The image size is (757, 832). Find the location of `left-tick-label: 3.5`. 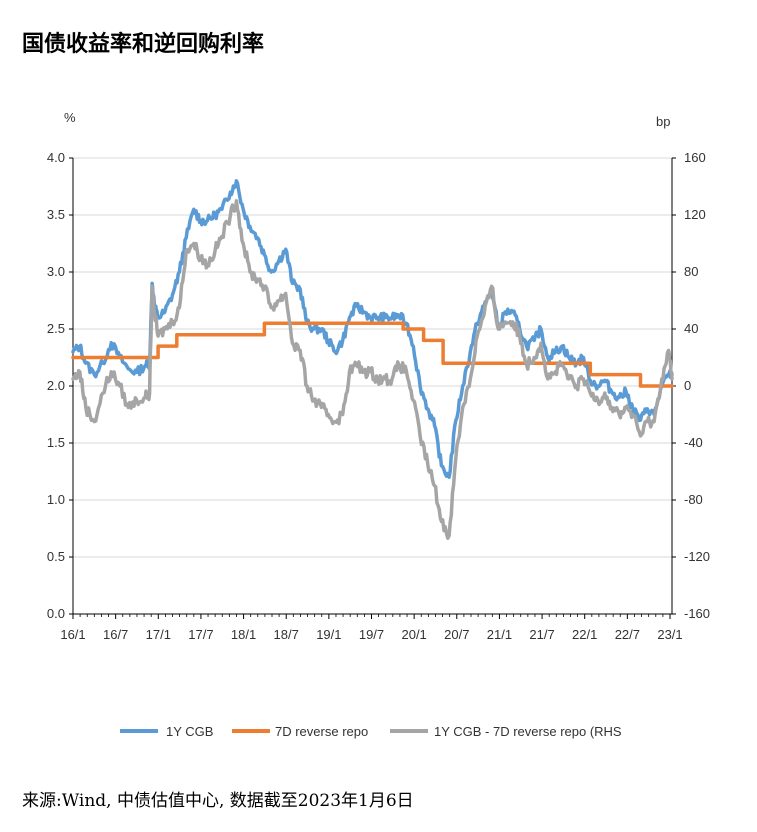

left-tick-label: 3.5 is located at coordinates (56, 214).